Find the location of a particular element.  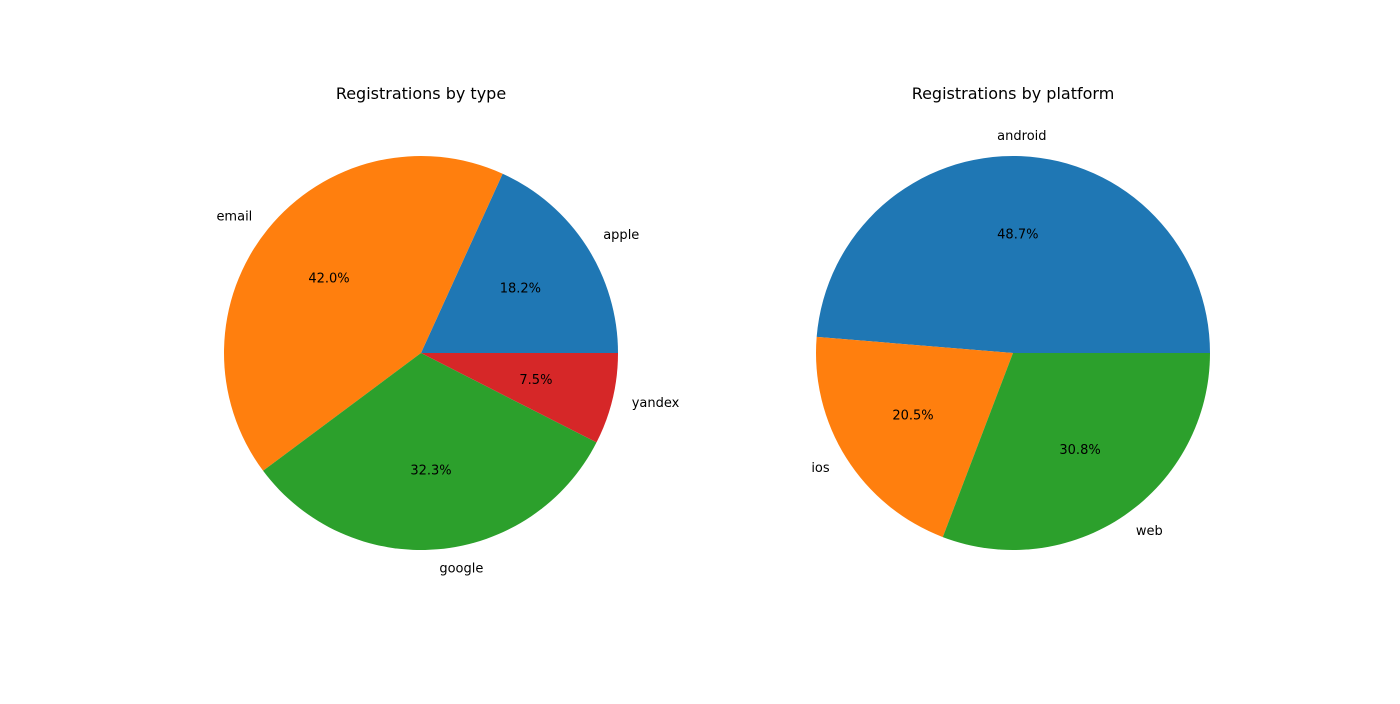

slice-percent-yandex: 7.5% is located at coordinates (535, 380).